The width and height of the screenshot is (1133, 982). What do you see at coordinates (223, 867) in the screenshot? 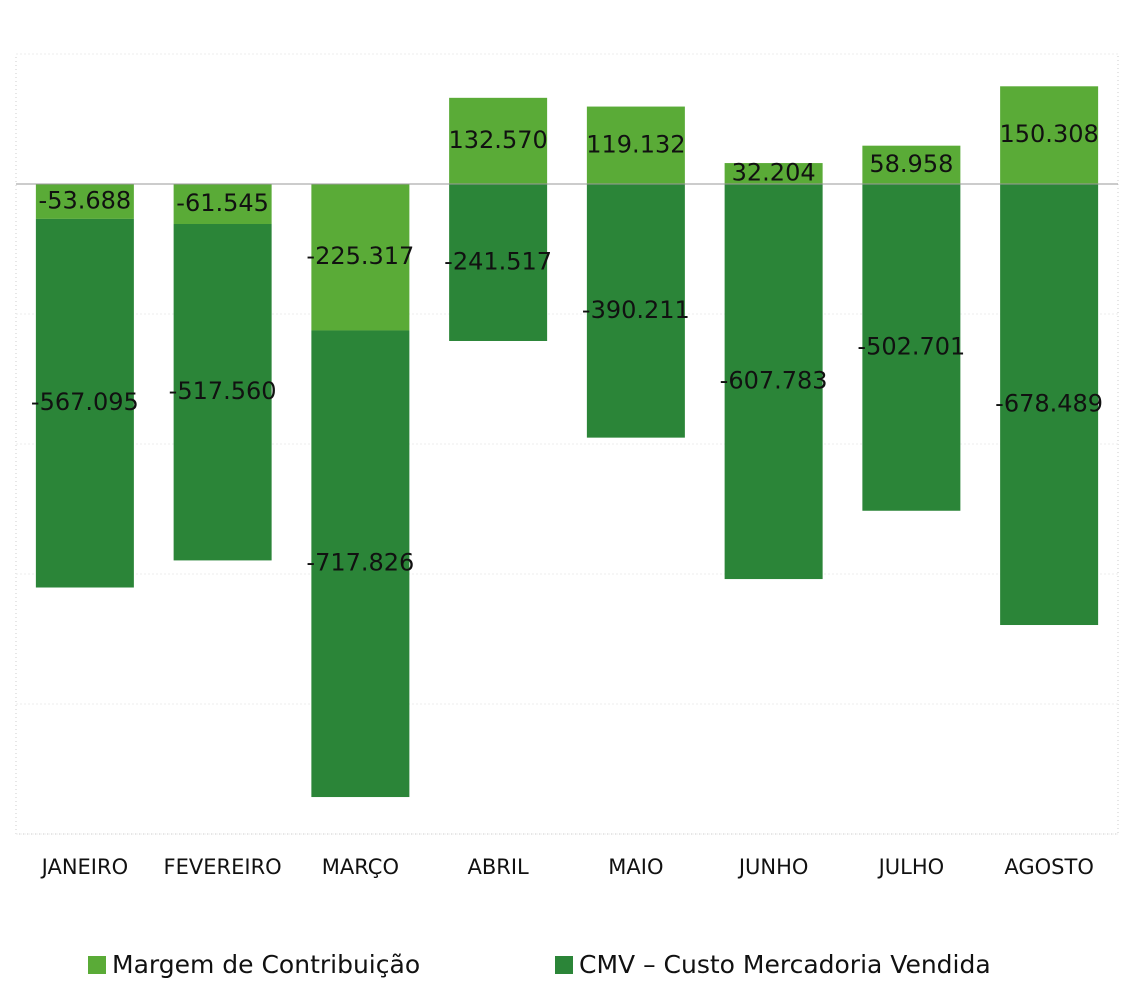
I see `x-tick-label: FEVEREIRO` at bounding box center [223, 867].